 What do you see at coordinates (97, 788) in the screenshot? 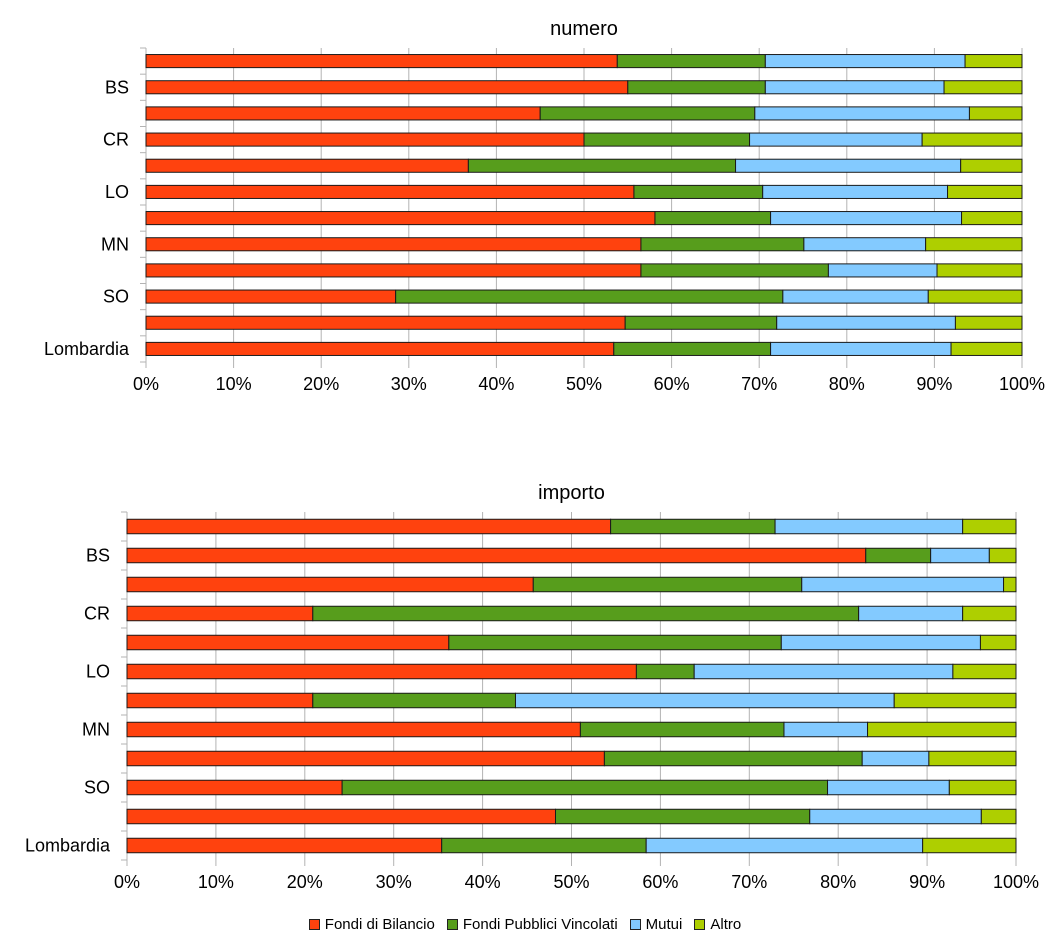
I see `category-label: SO` at bounding box center [97, 788].